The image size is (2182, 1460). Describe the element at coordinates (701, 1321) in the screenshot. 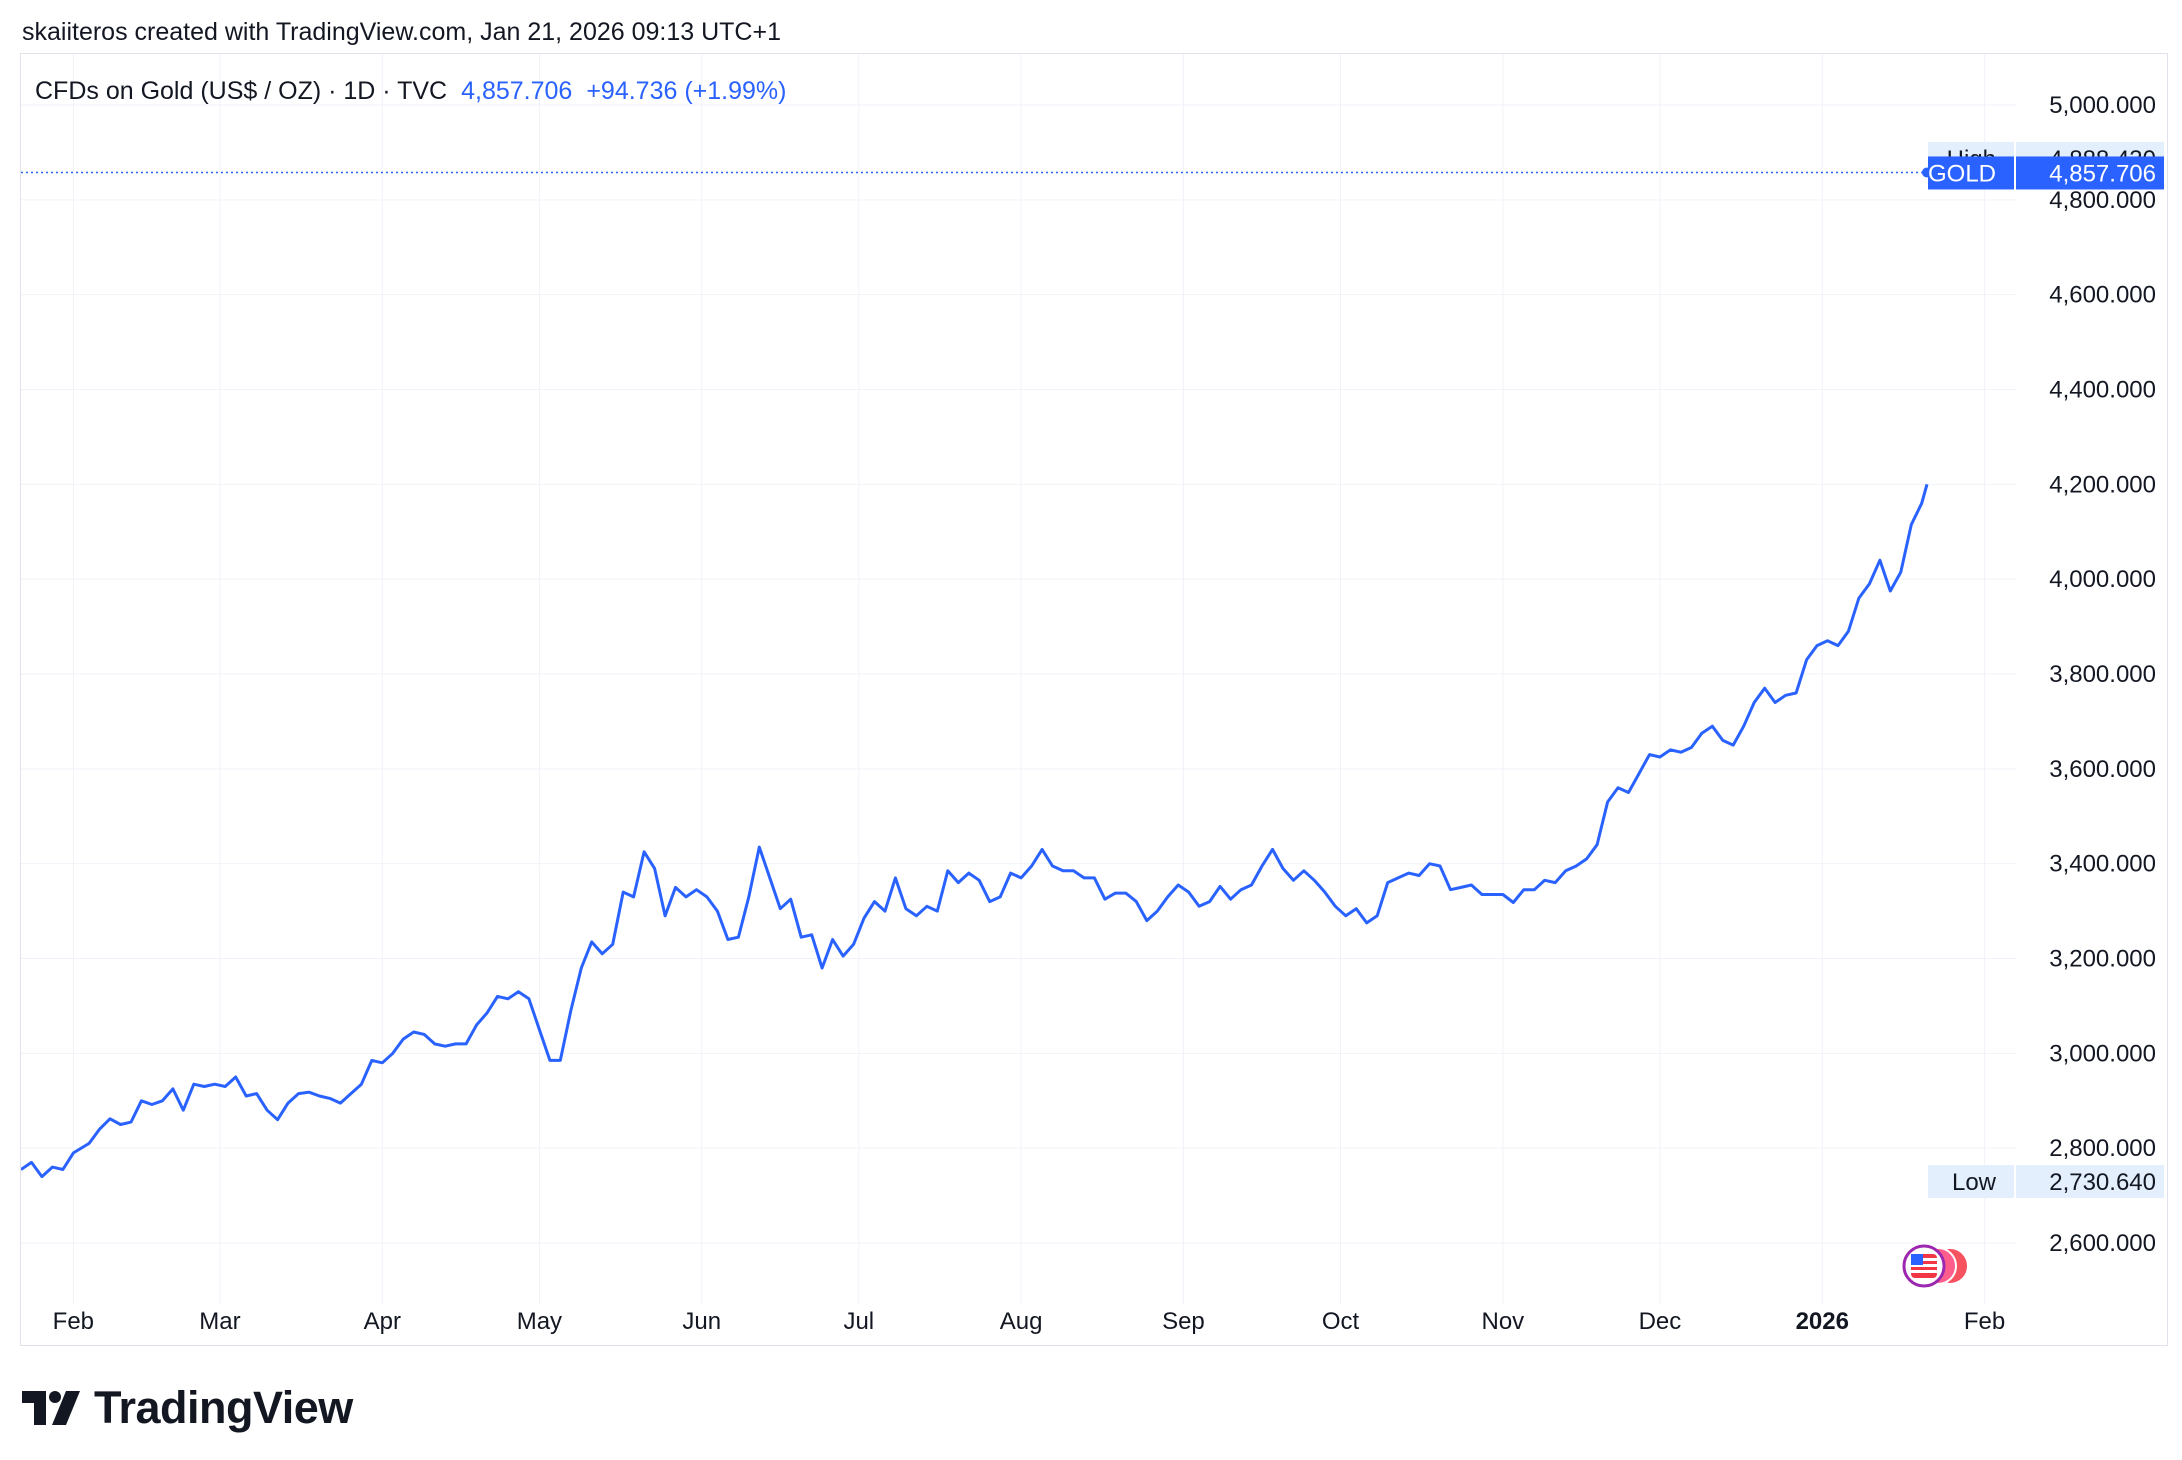

I see `time-tick-label: Jun` at that location.